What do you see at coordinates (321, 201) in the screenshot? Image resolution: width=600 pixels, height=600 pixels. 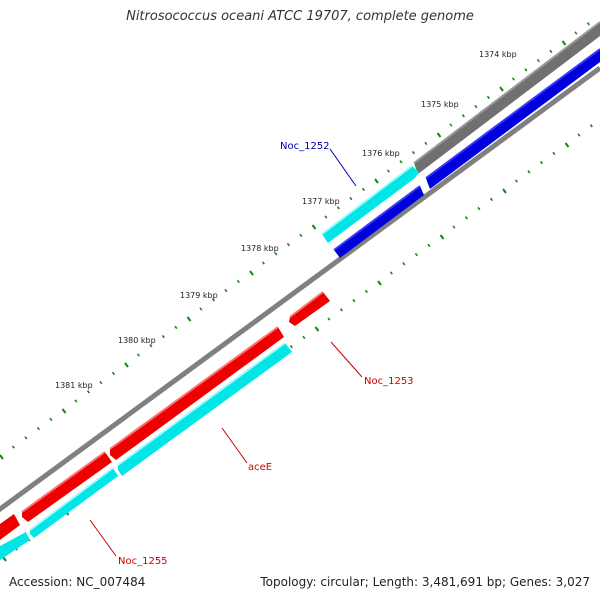 I see `tick-label-1377: 1377 kbp` at bounding box center [321, 201].